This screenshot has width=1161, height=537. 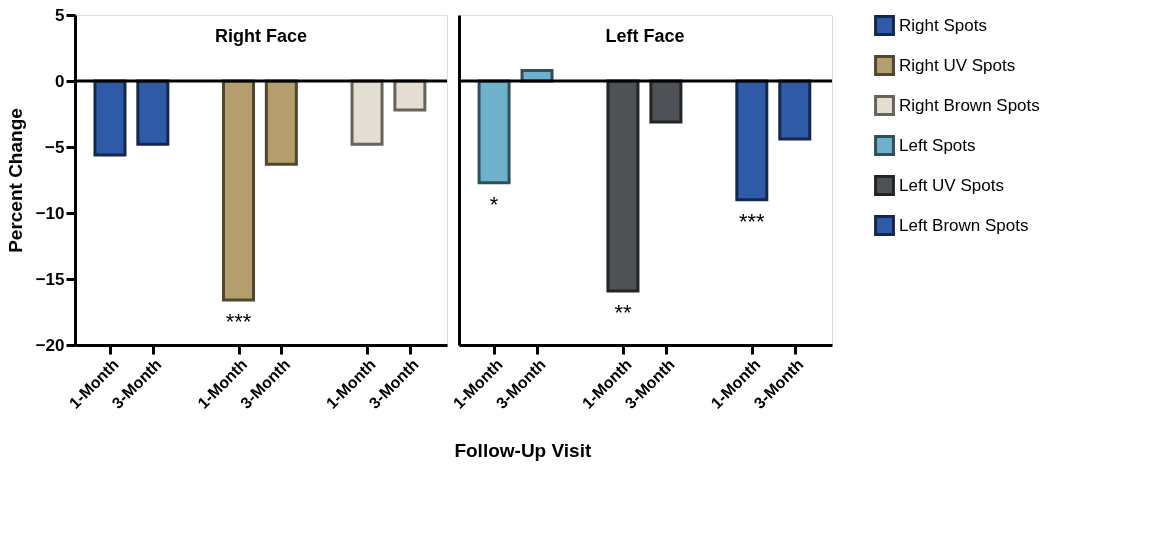 I want to click on y-tick-label: −15, so click(x=50, y=279).